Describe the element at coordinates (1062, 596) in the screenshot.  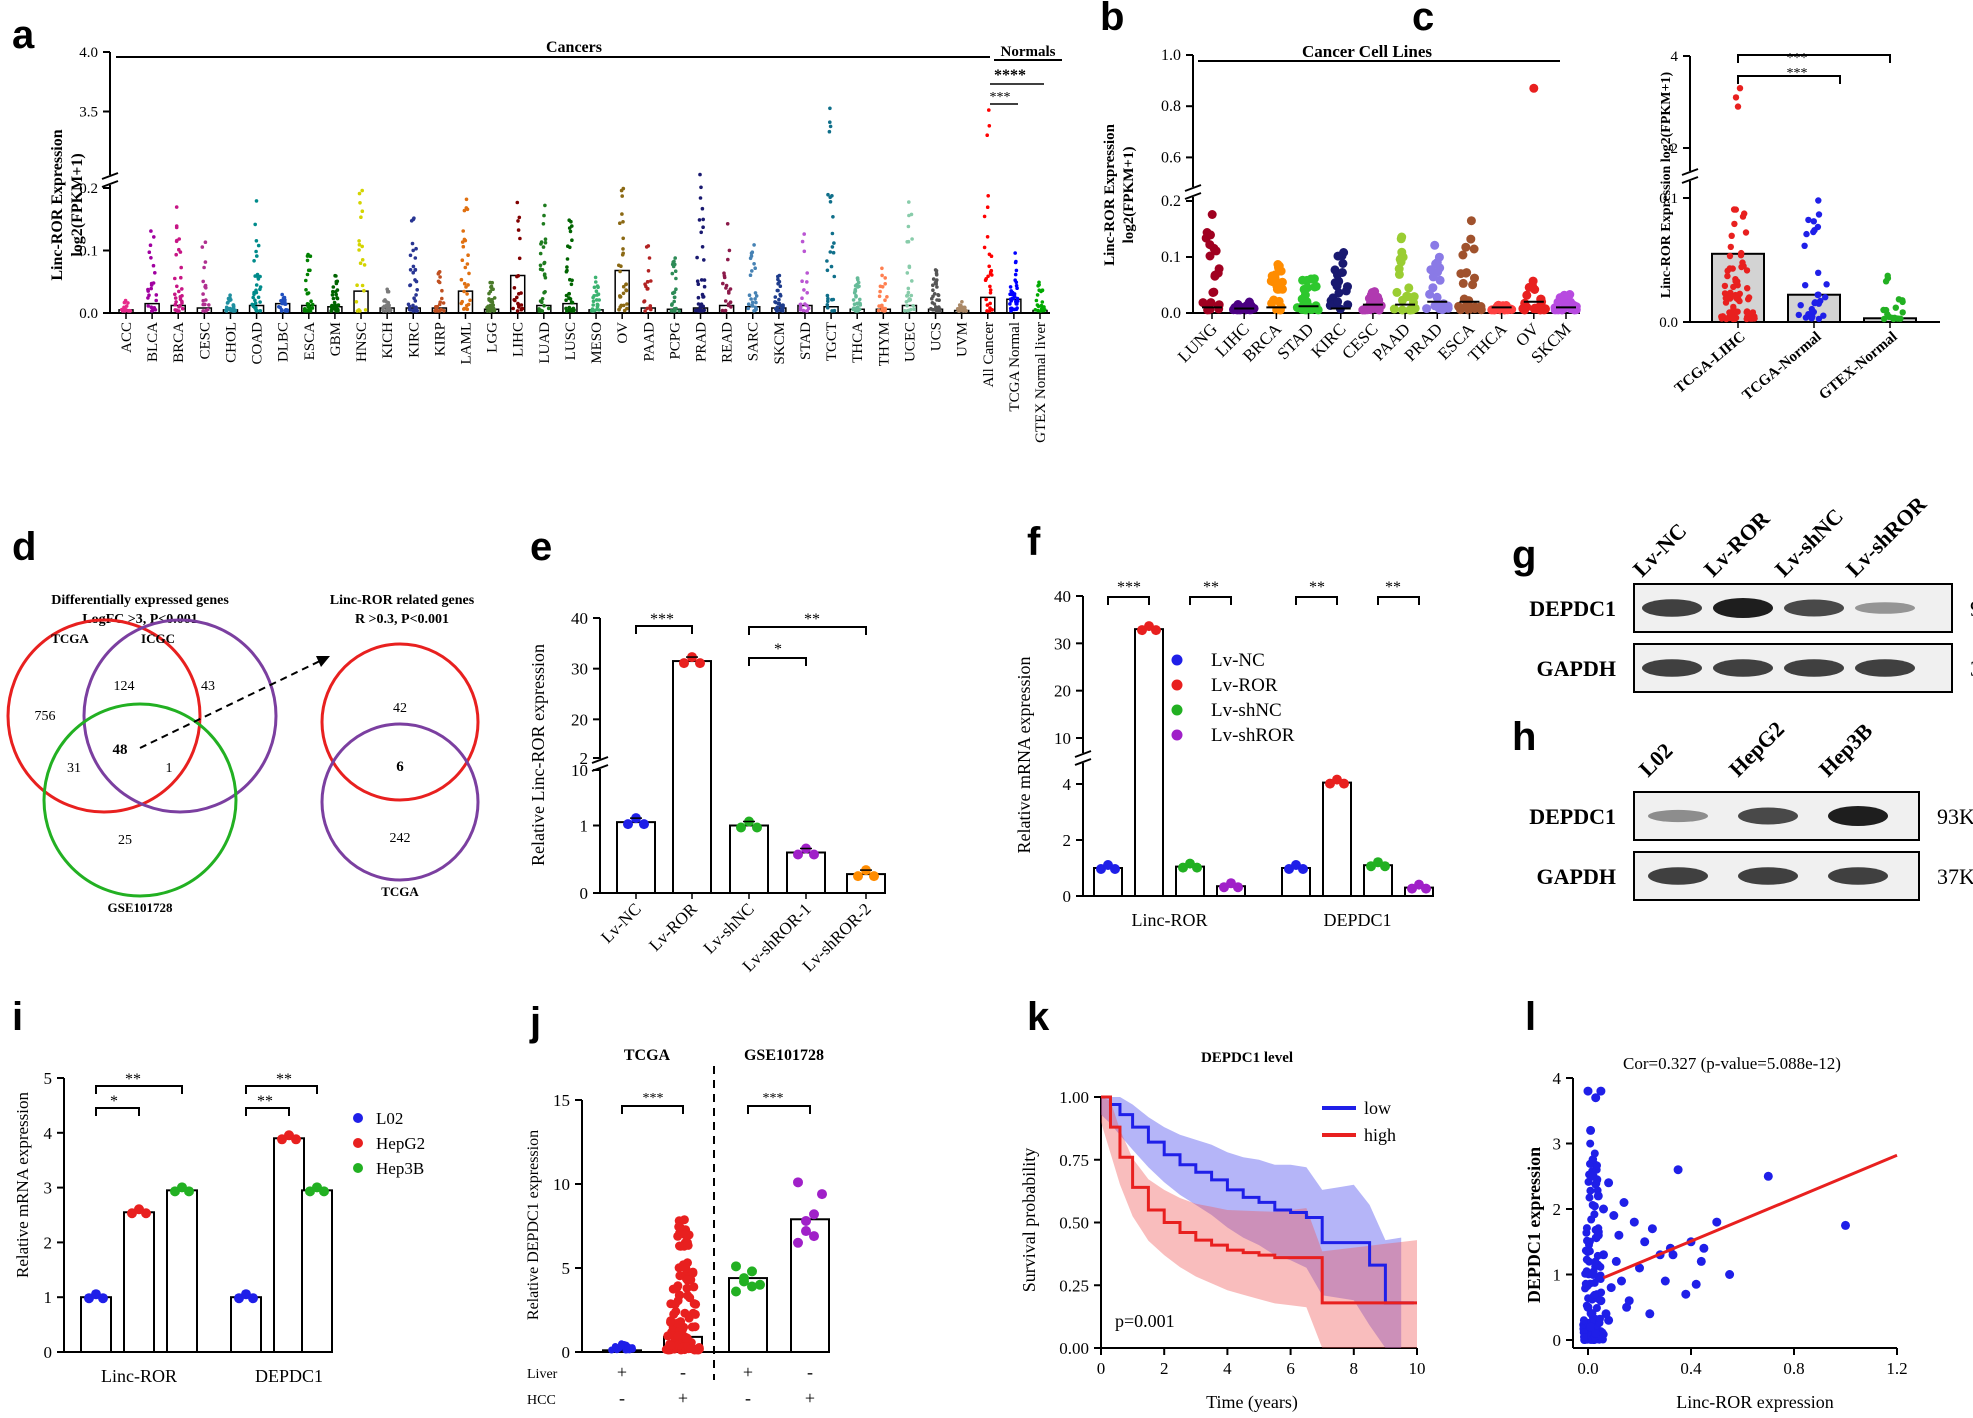
I see `panel-f-yticklabel-high-3: 40` at that location.